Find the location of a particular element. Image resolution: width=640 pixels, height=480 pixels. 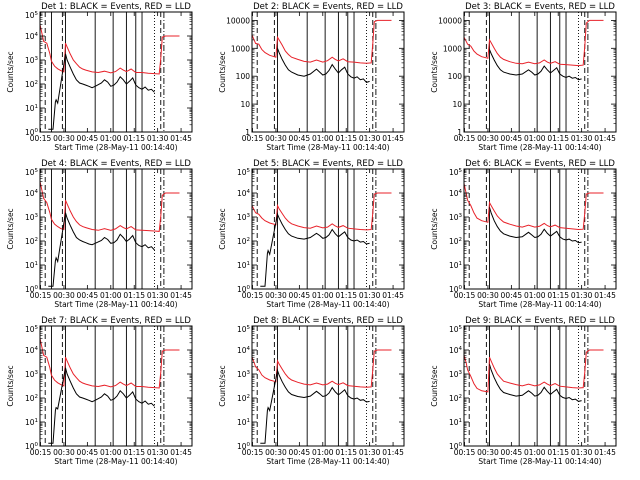

panel-title: Det 6: BLACK = Events, RED = LLD is located at coordinates (540, 164).